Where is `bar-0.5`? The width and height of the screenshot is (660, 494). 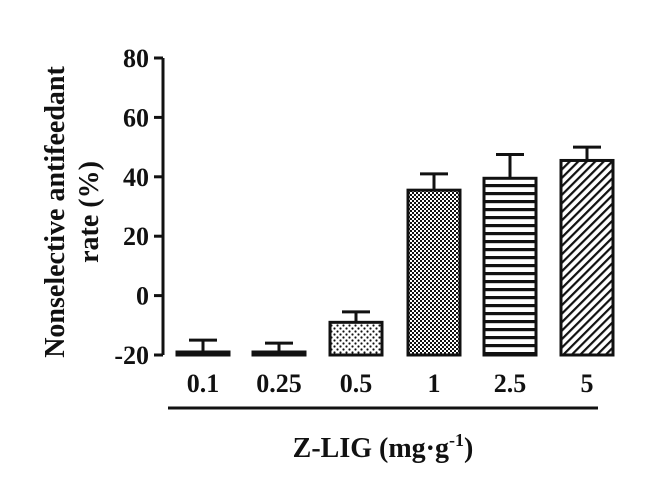 bar-0.5 is located at coordinates (356, 333).